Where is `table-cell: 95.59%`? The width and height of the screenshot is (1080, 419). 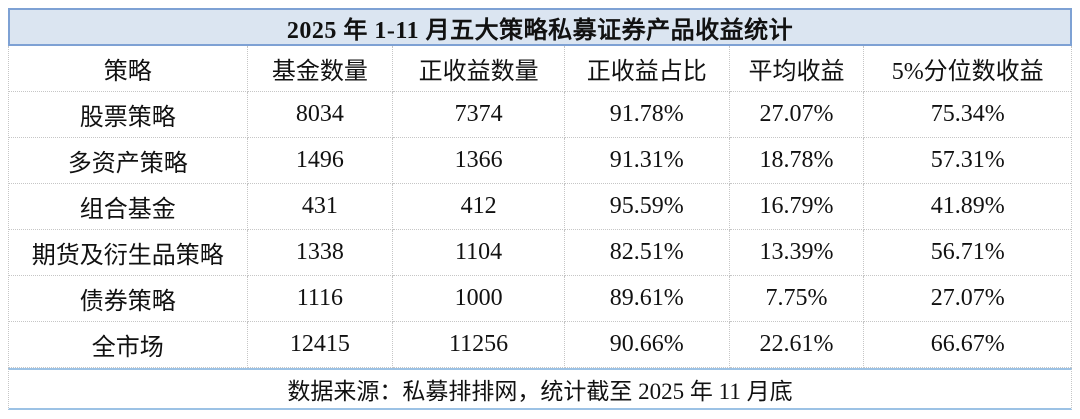 table-cell: 95.59% is located at coordinates (647, 207).